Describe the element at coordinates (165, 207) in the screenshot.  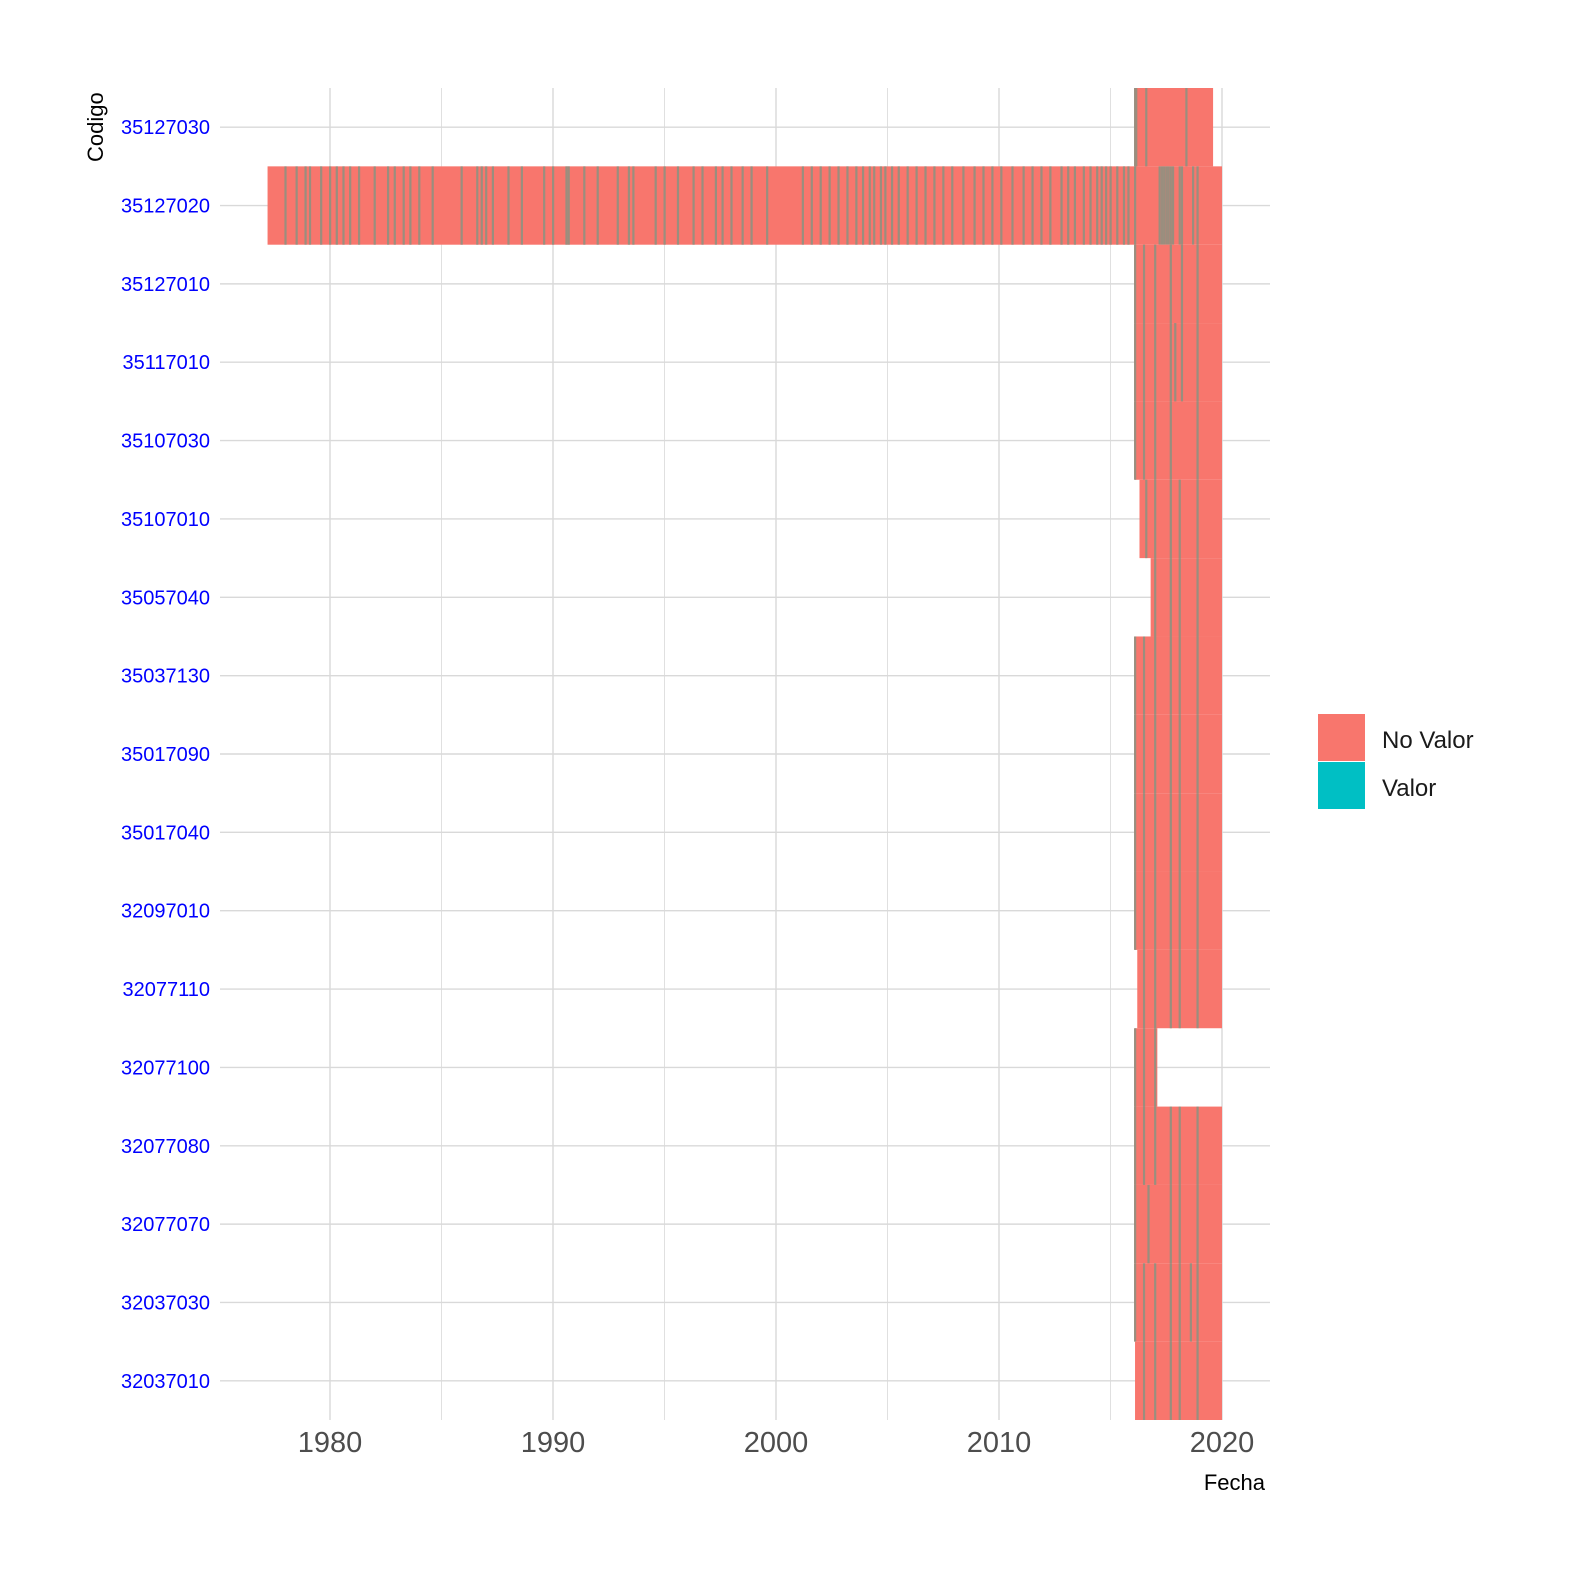
I see `y-tick-label: 35127020` at that location.